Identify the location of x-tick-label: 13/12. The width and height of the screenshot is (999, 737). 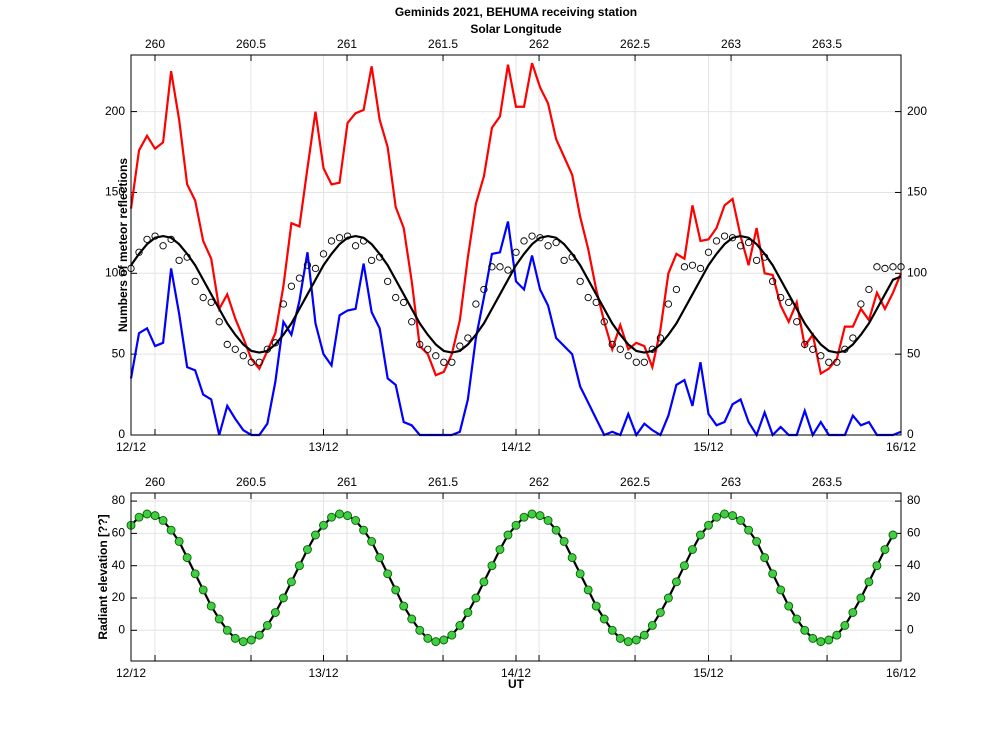
(323, 673).